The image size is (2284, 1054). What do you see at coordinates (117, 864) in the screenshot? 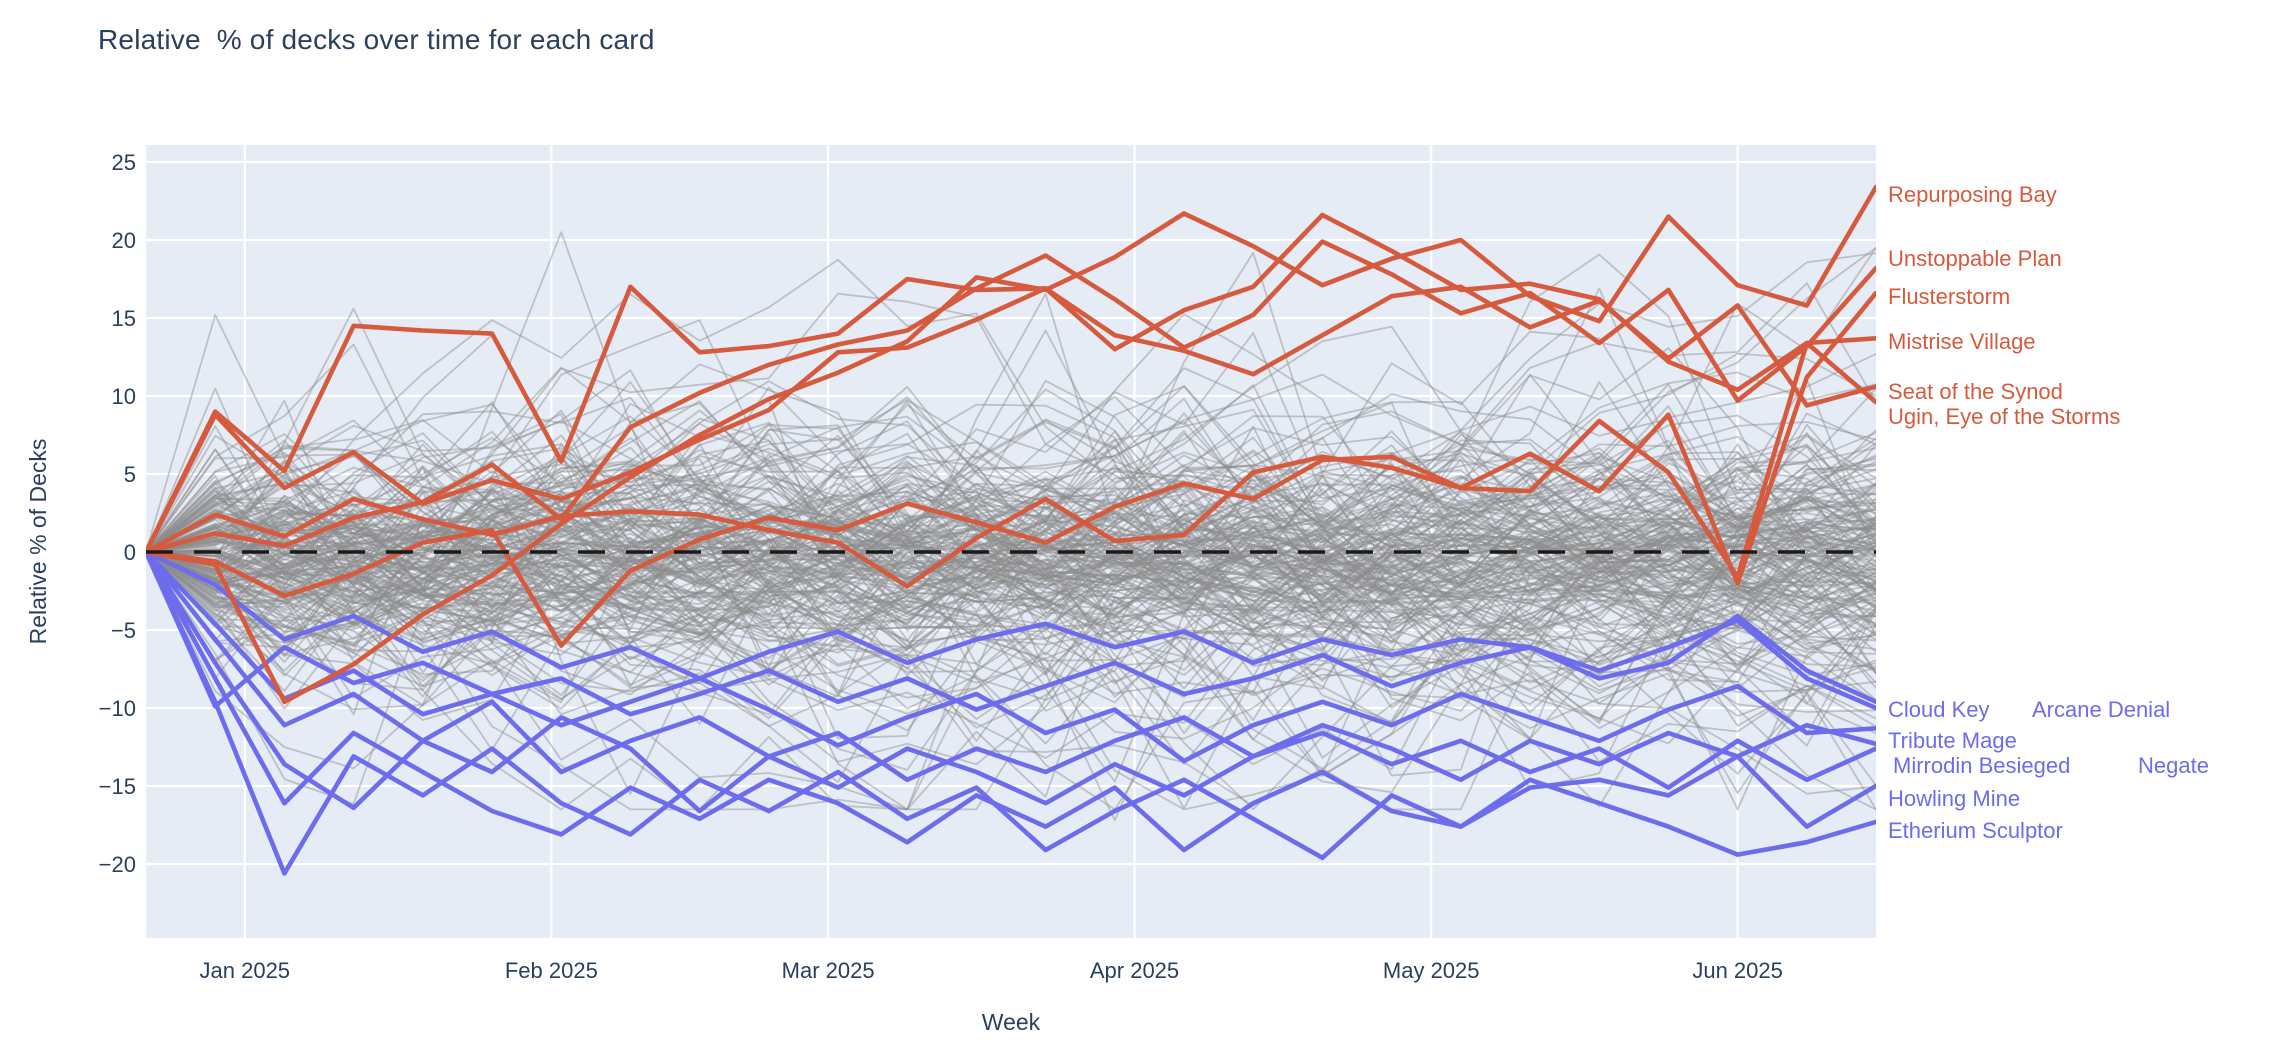
I see `svg-text: −20` at bounding box center [117, 864].